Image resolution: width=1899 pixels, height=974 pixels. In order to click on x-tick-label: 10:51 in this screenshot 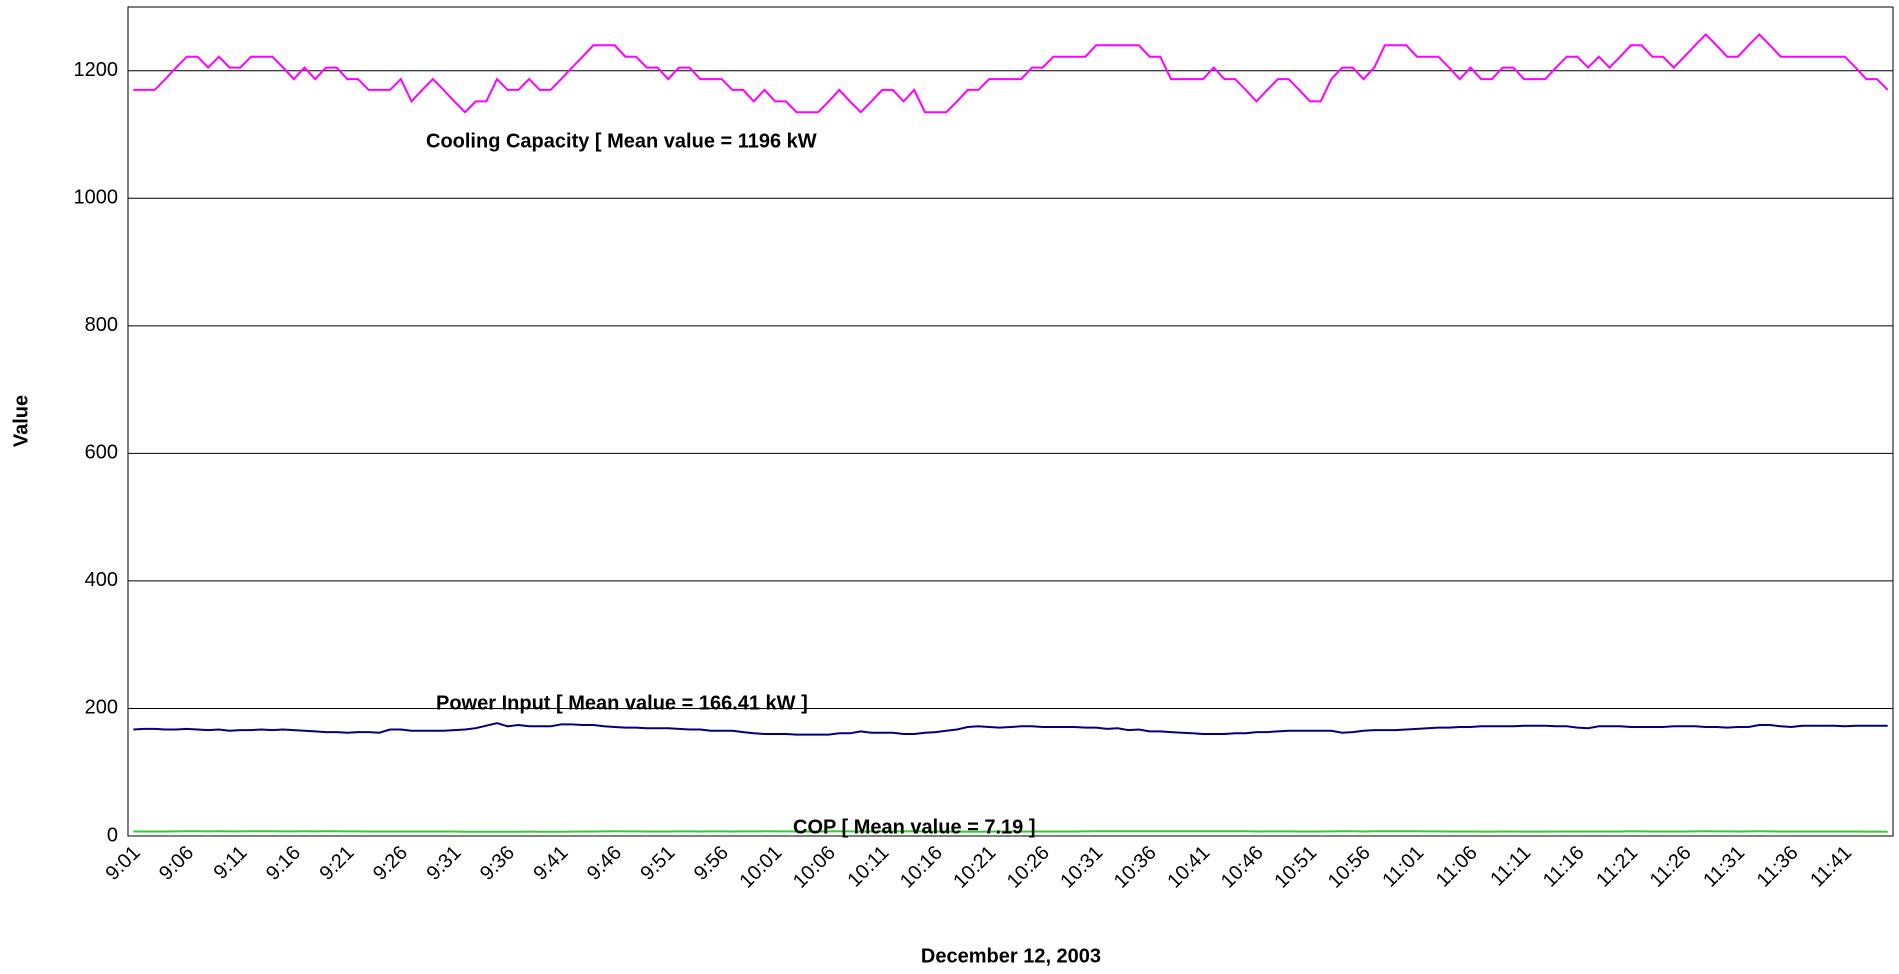, I will do `click(1295, 867)`.